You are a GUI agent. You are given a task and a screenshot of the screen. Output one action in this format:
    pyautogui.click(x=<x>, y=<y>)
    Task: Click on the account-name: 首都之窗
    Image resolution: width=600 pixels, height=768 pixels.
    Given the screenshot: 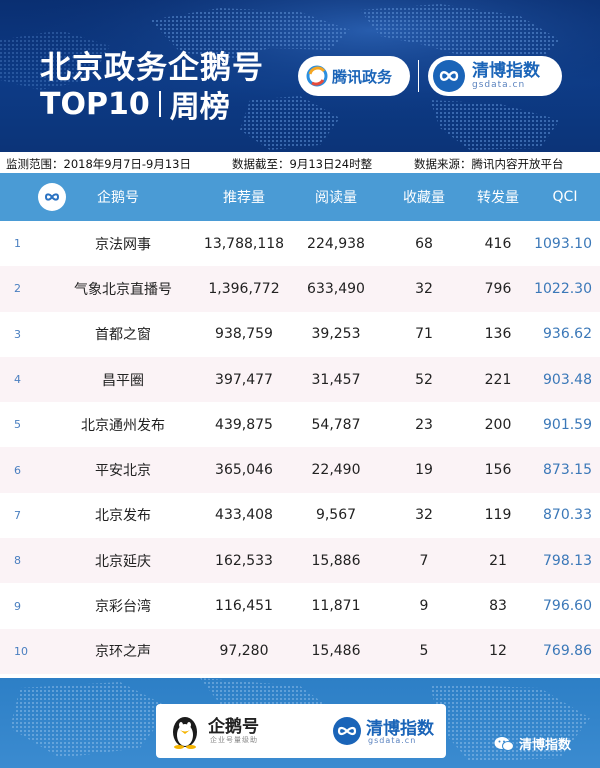 What is the action you would take?
    pyautogui.click(x=123, y=335)
    